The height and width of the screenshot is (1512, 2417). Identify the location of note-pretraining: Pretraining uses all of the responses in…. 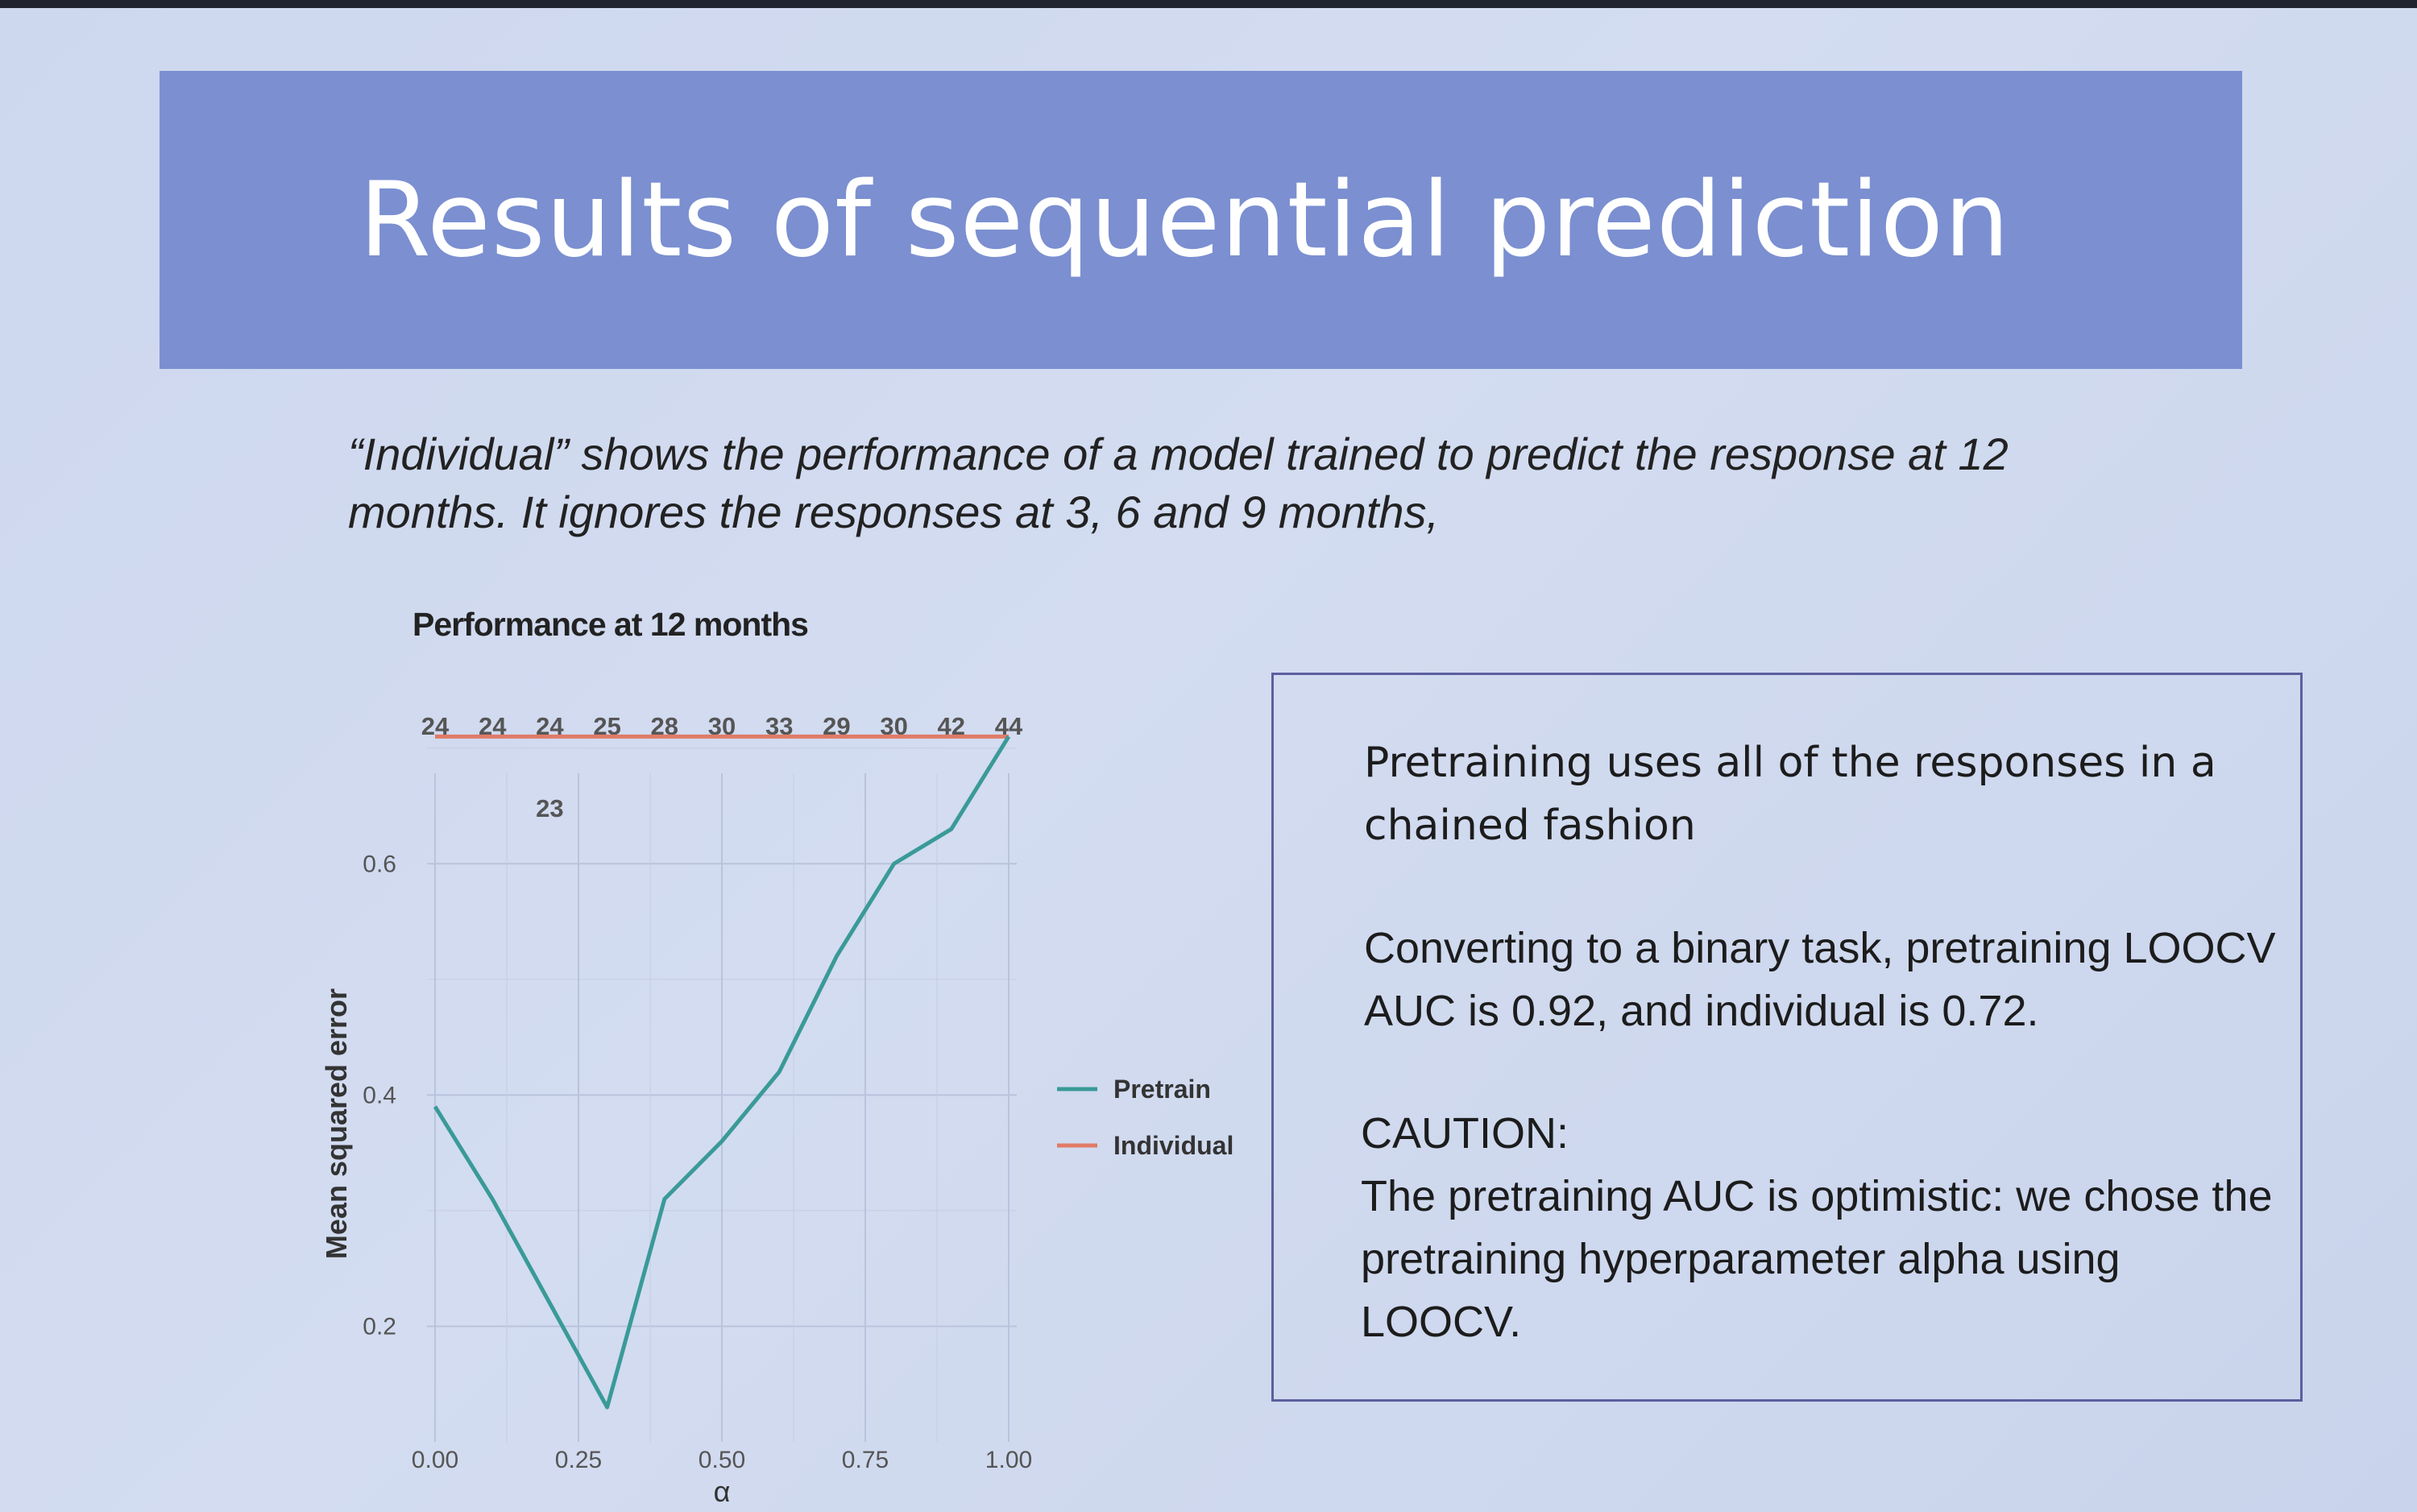
(1790, 795).